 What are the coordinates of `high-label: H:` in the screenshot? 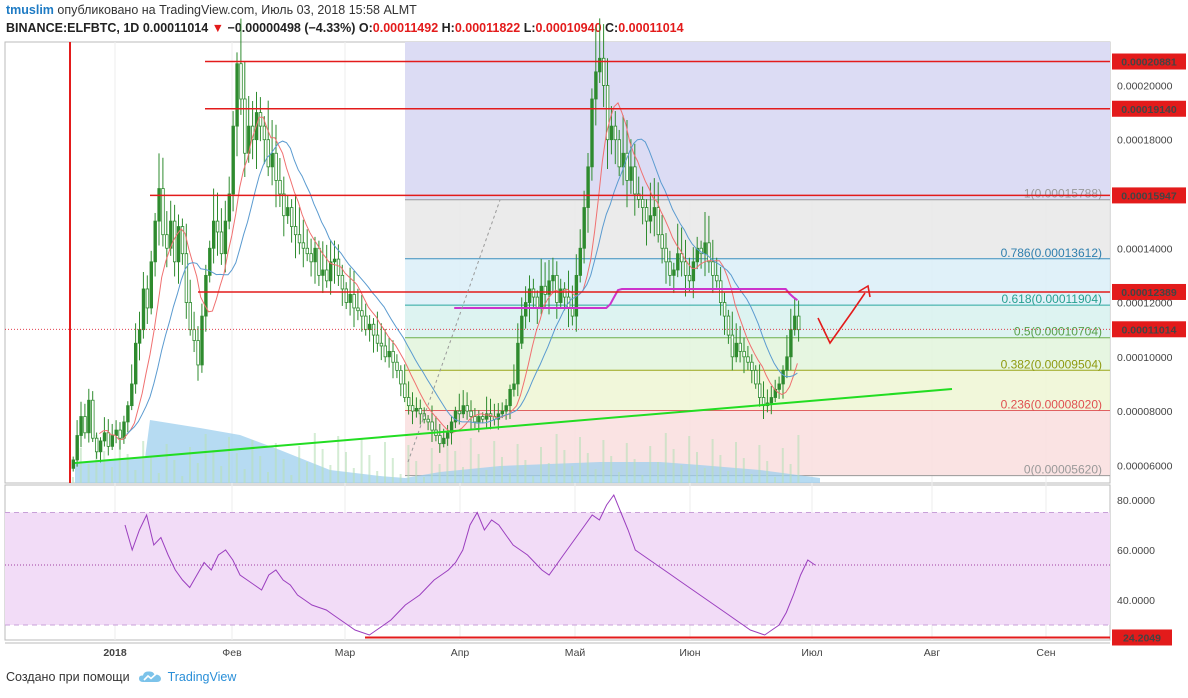 It's located at (448, 28).